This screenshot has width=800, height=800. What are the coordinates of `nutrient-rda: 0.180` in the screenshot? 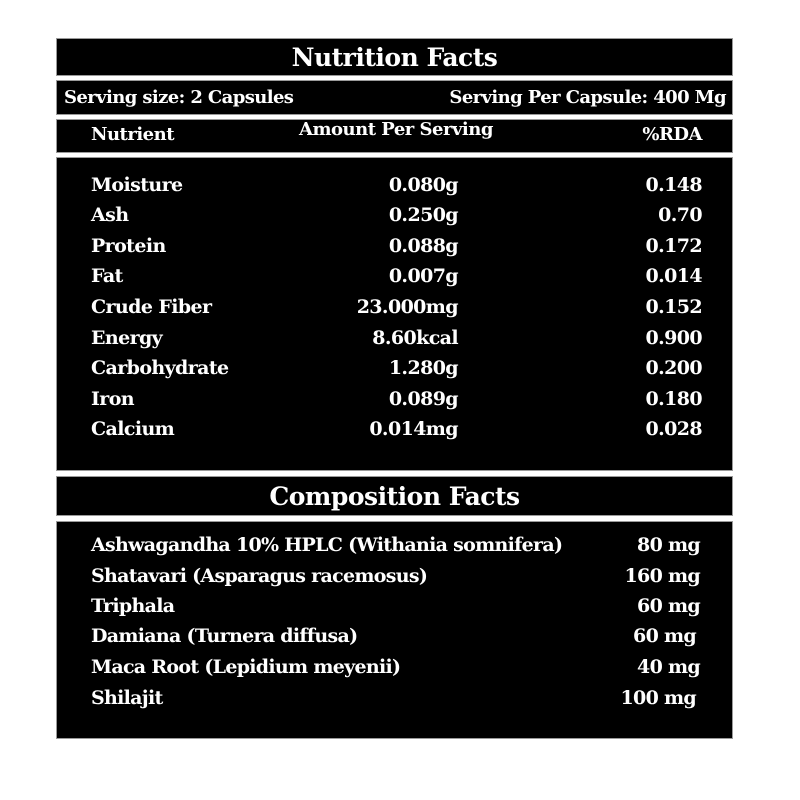 It's located at (674, 399).